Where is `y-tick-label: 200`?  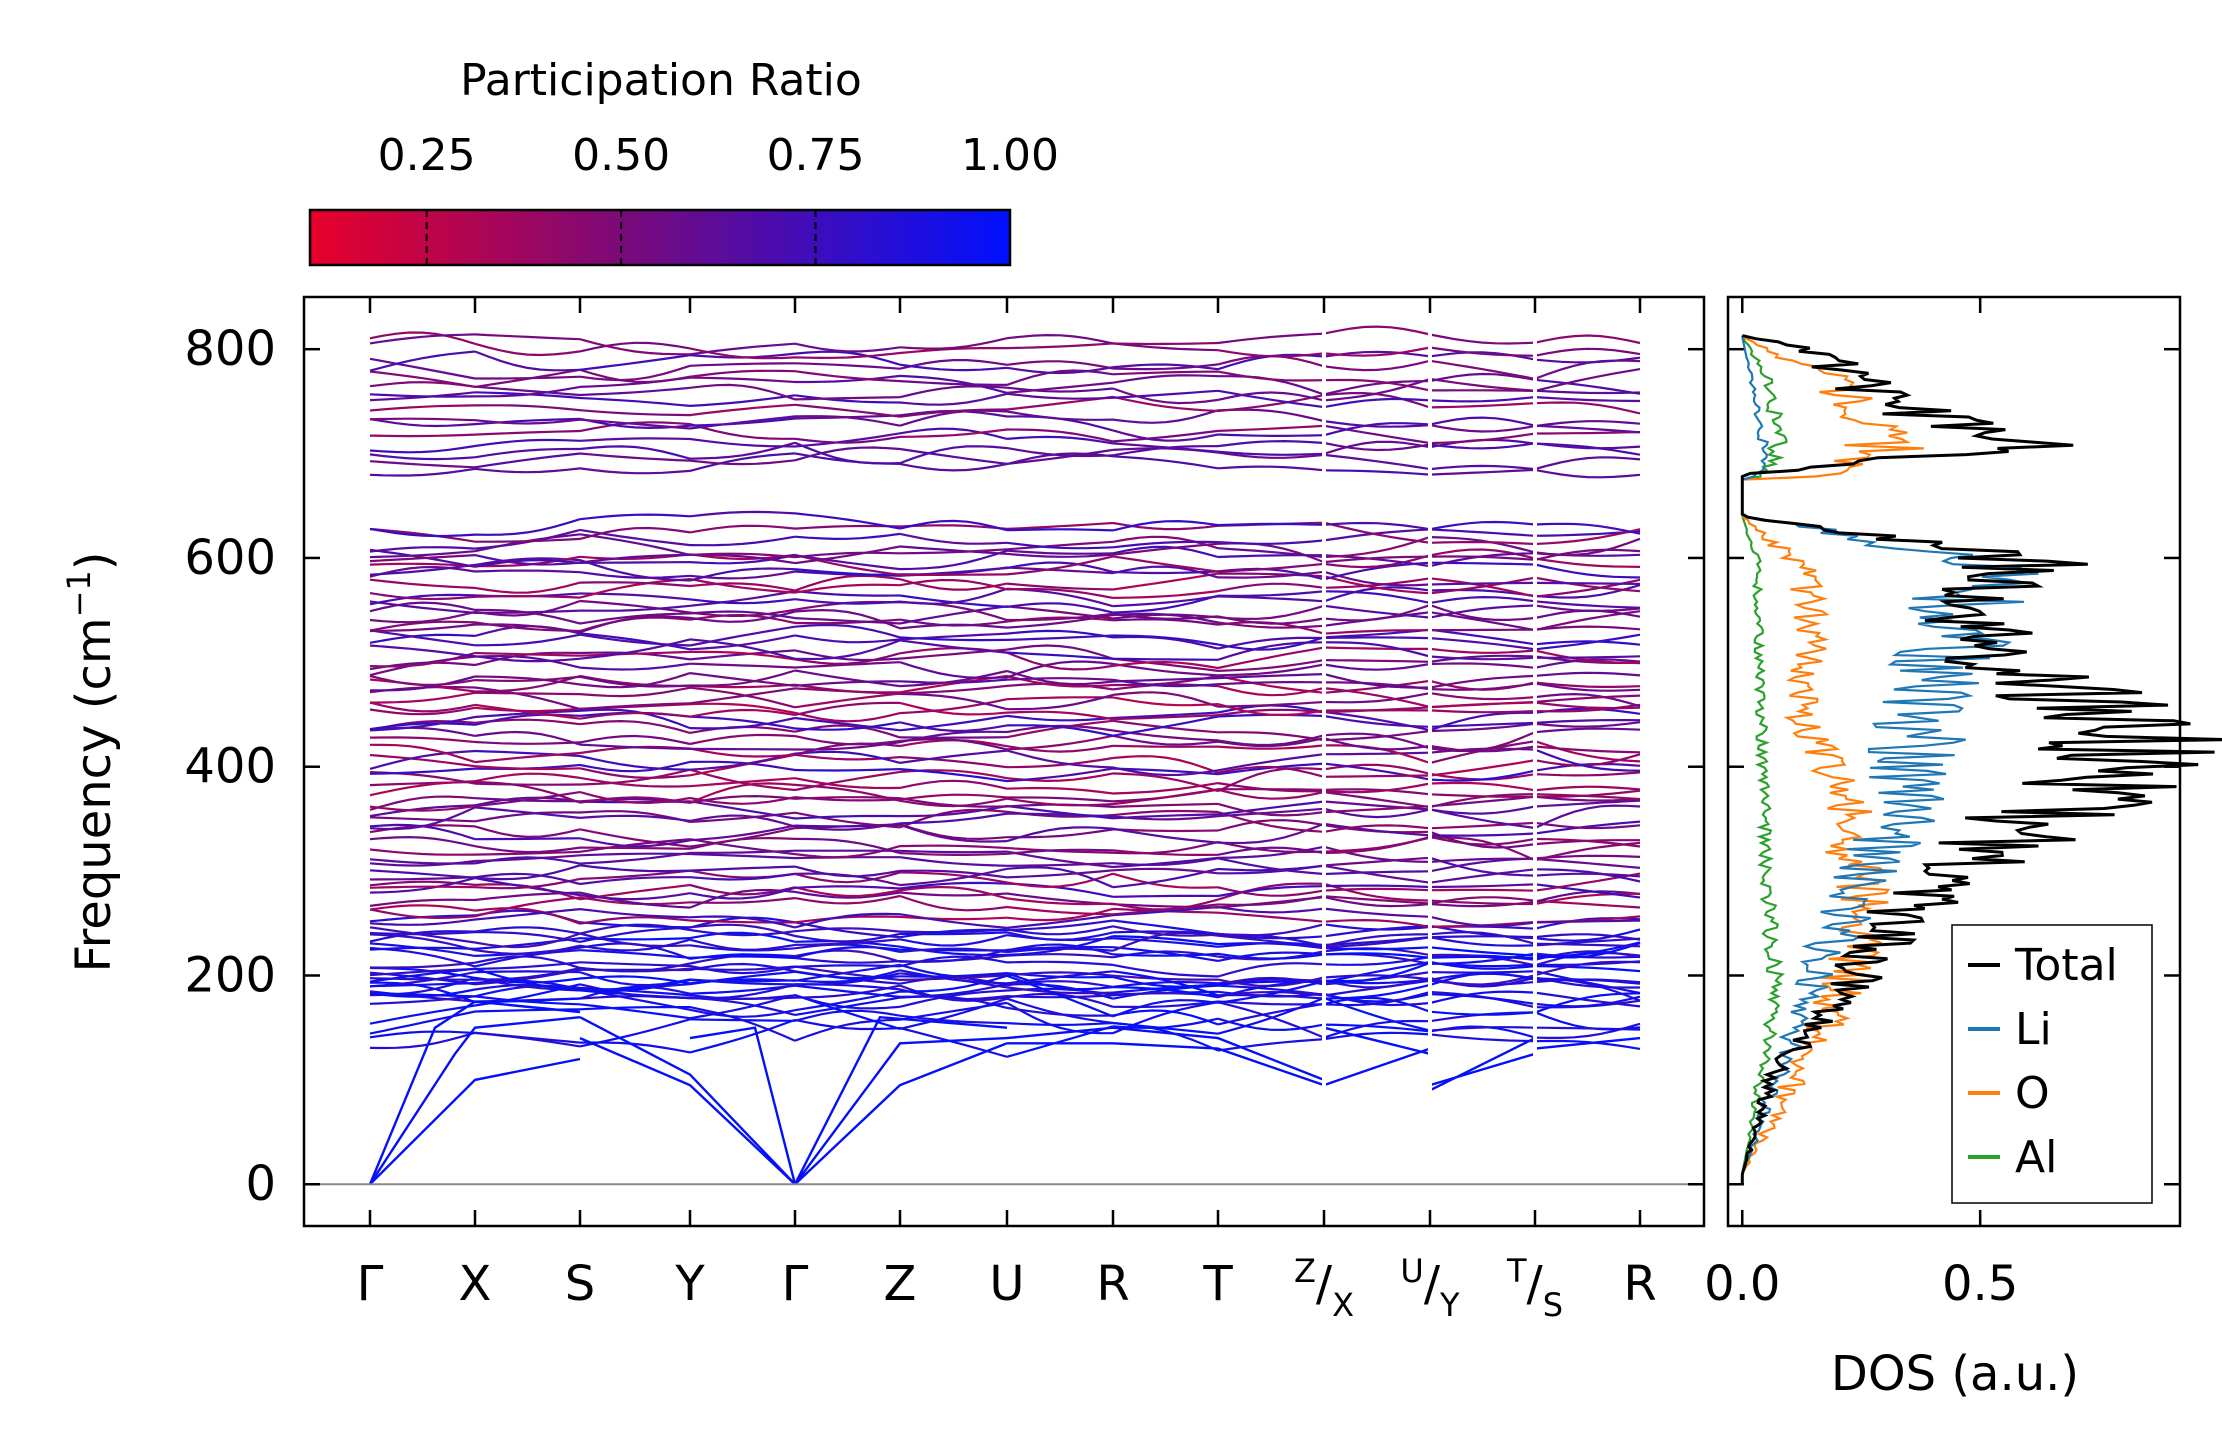 y-tick-label: 200 is located at coordinates (230, 975).